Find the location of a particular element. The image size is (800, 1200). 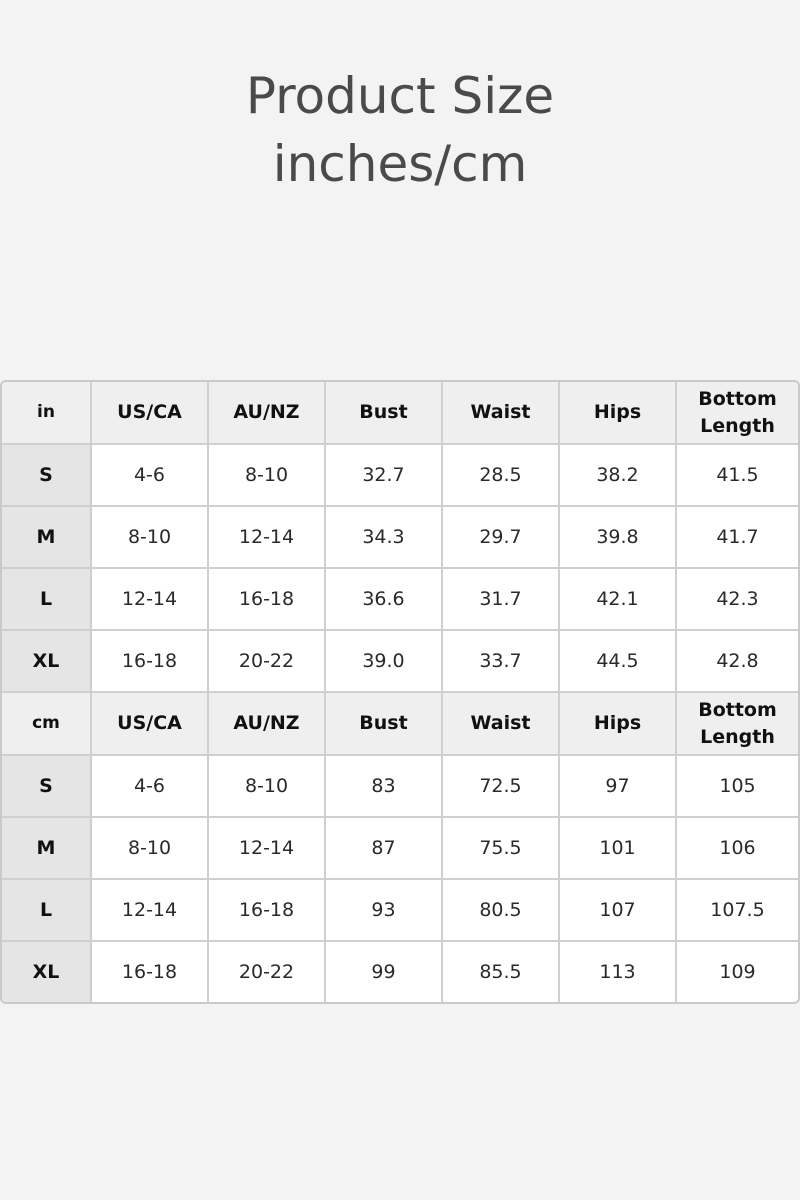

page-title: Product Size inches/cm is located at coordinates (400, 130).